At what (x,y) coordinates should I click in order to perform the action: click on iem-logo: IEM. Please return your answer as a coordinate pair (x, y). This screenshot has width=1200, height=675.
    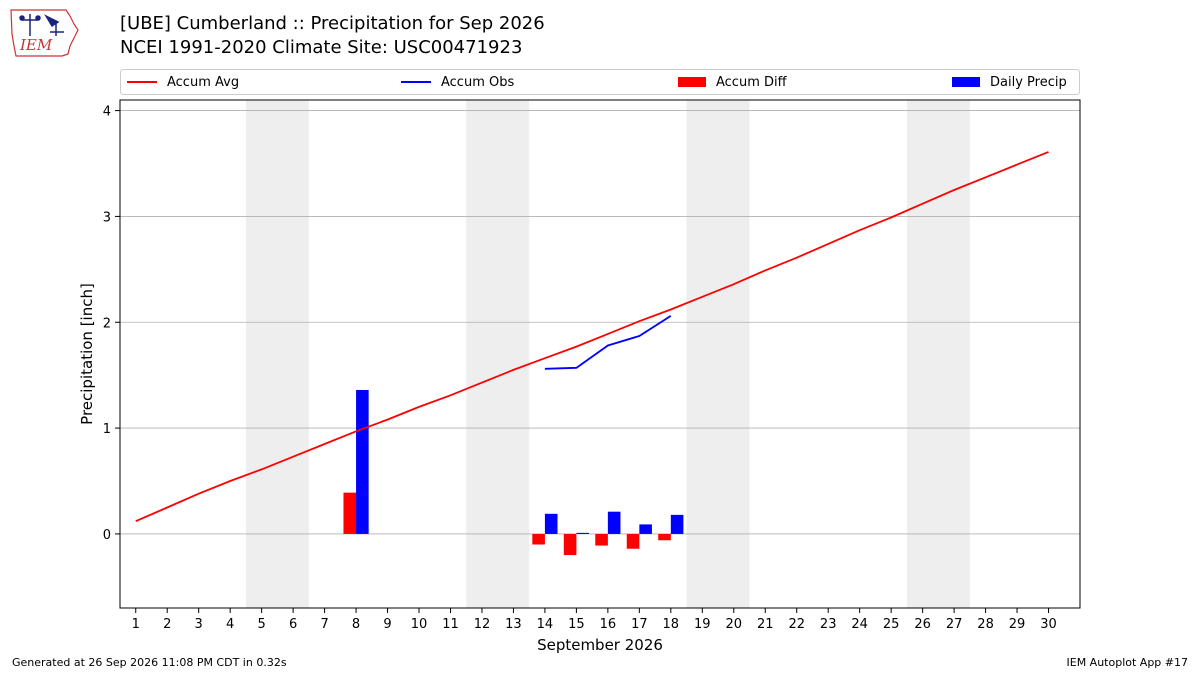
    Looking at the image, I should click on (44, 33).